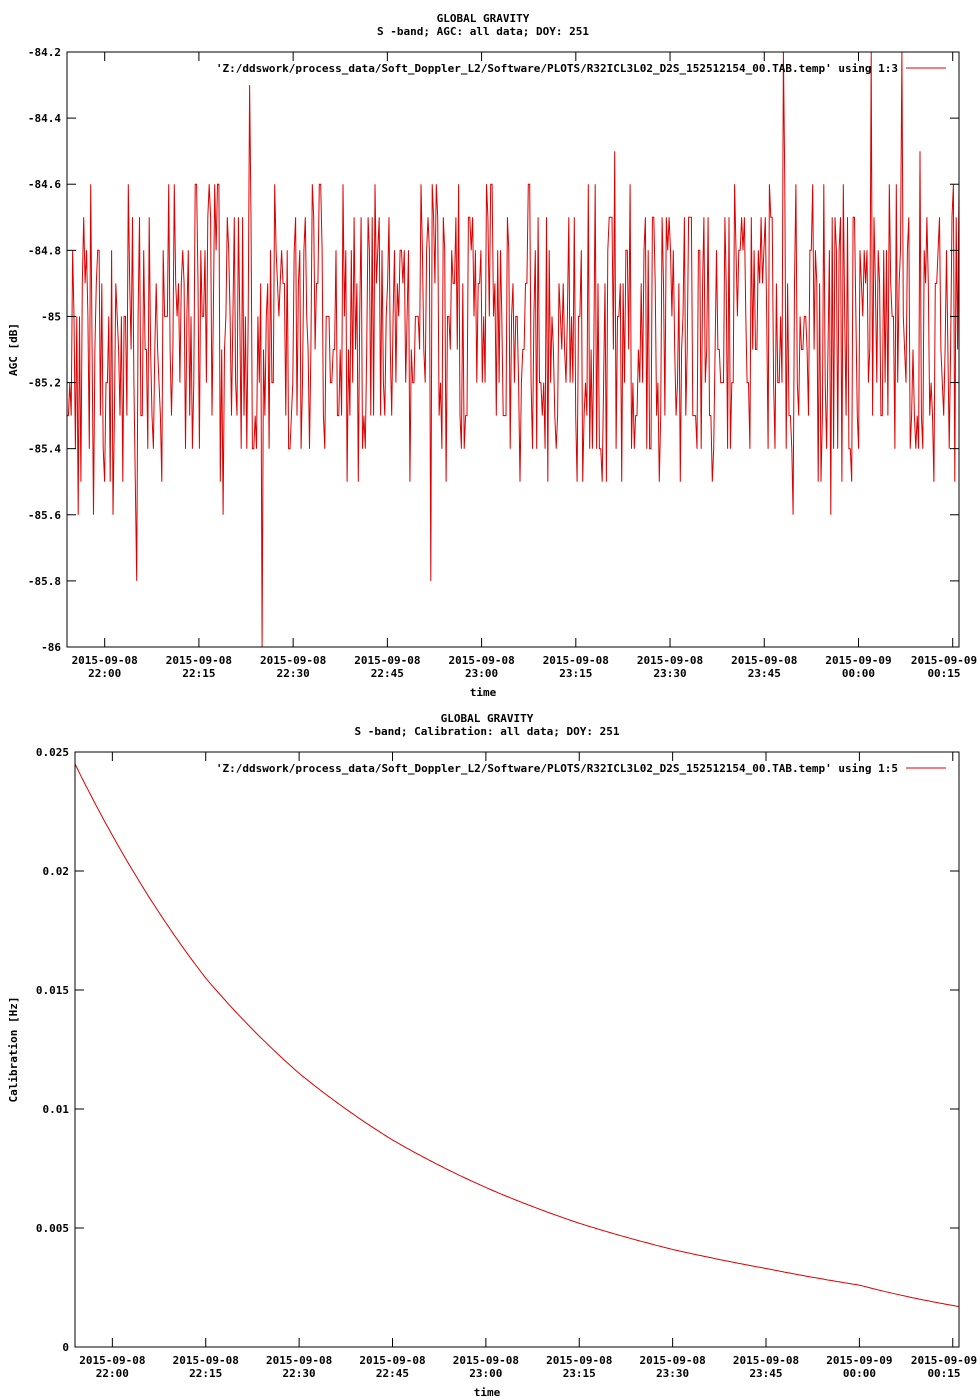 The height and width of the screenshot is (1400, 980). I want to click on y-tick-label: -85.6, so click(44, 515).